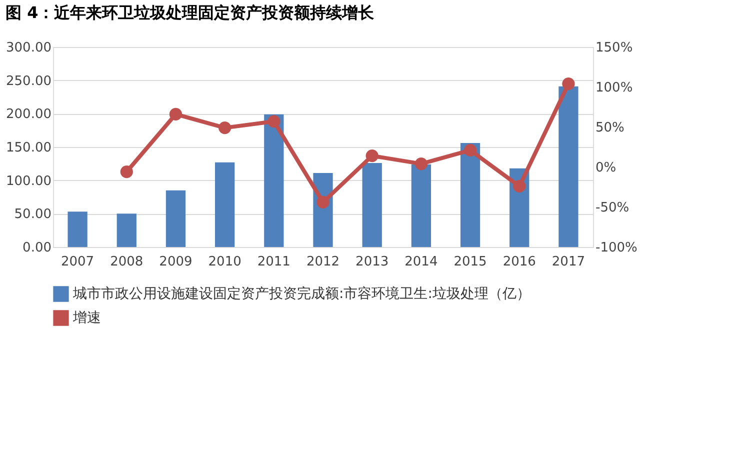  What do you see at coordinates (225, 262) in the screenshot?
I see `x-tick-label: 2010` at bounding box center [225, 262].